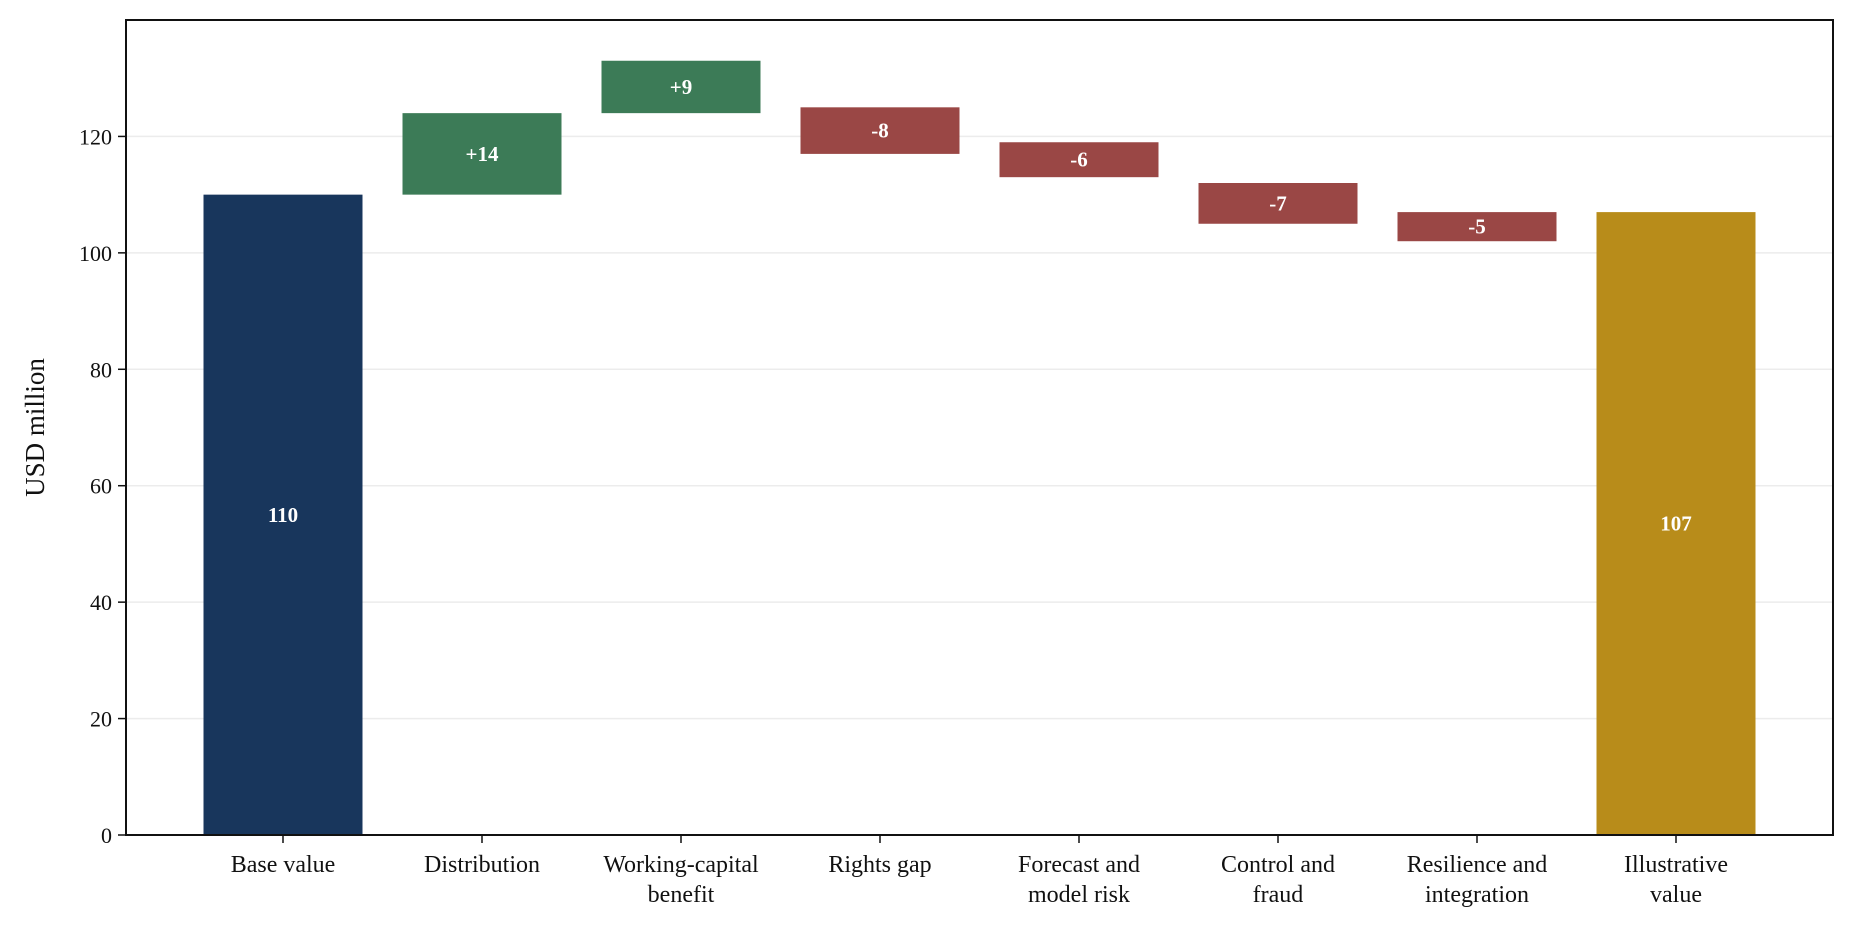 The image size is (1853, 938). I want to click on x-tick-label-line: Rights gap, so click(879, 865).